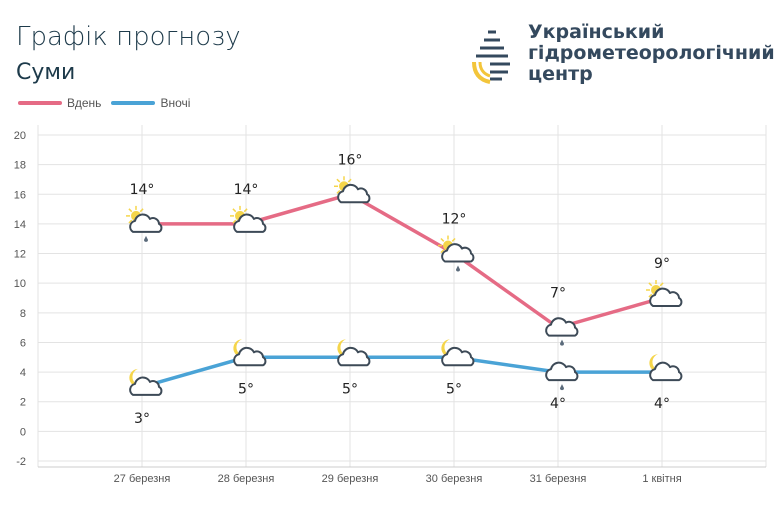 The width and height of the screenshot is (775, 520). I want to click on brand-line2: гідрометеорологічний, so click(651, 53).